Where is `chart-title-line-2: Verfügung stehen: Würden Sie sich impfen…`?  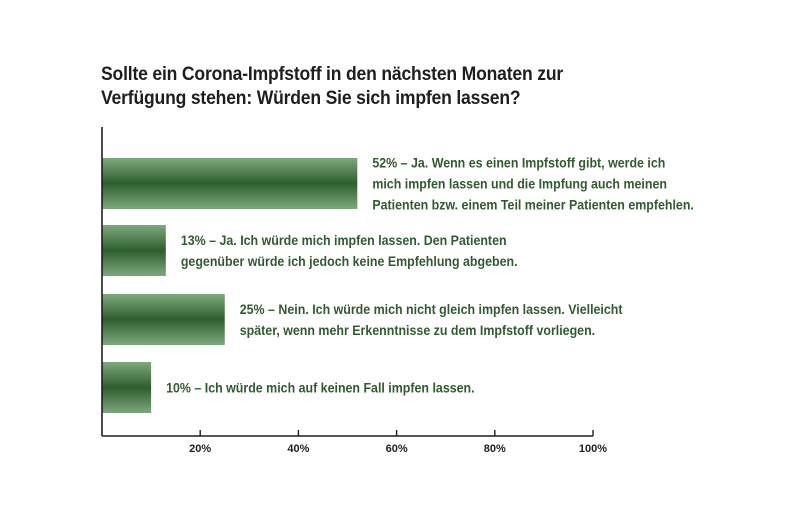 chart-title-line-2: Verfügung stehen: Würden Sie sich impfen… is located at coordinates (311, 98).